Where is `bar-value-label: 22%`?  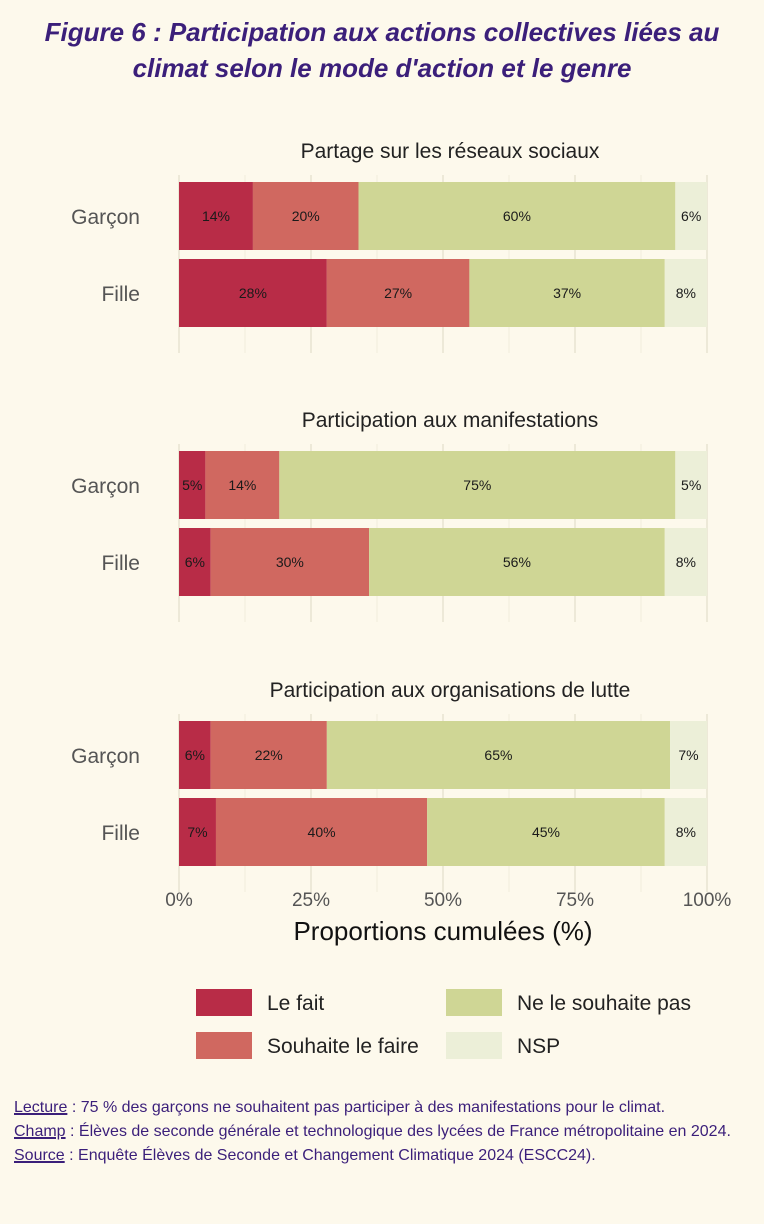
bar-value-label: 22% is located at coordinates (269, 755).